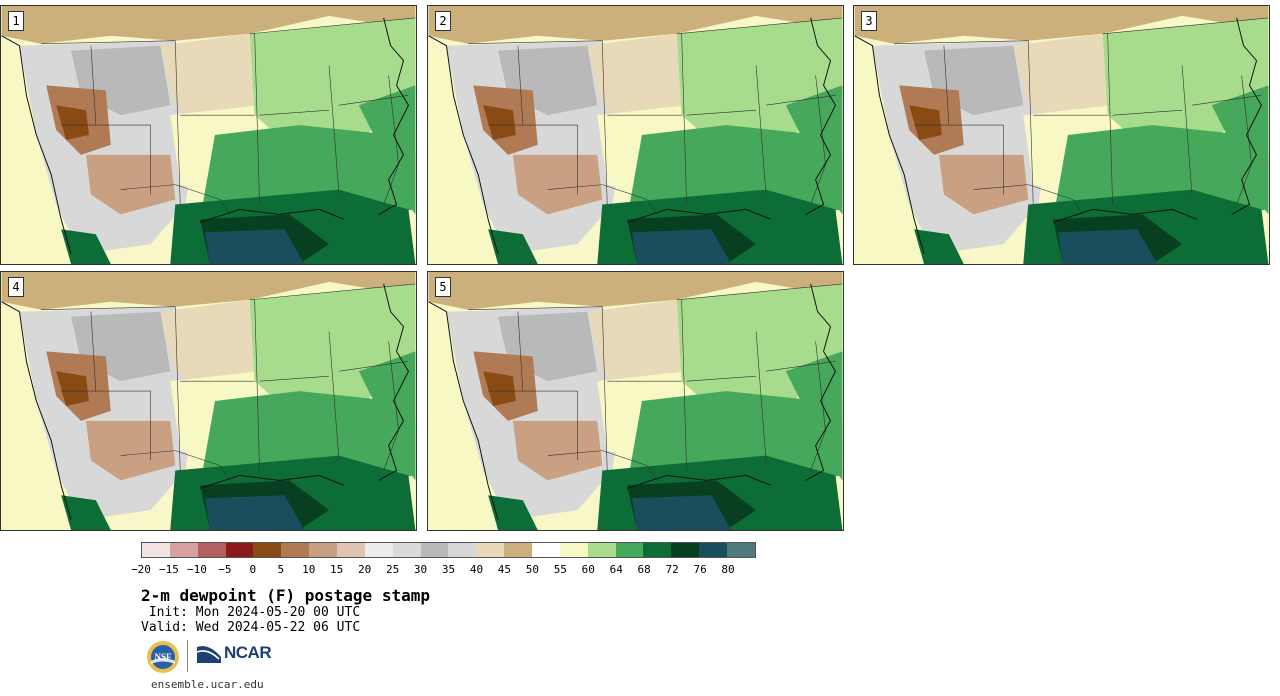 The width and height of the screenshot is (1280, 696). I want to click on colorbar-tick-label: 0, so click(253, 569).